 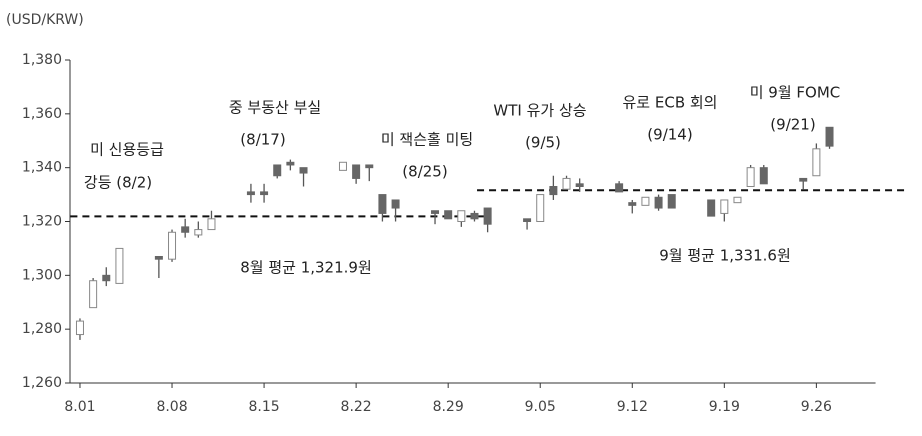 I want to click on x-tick-label: 8.22, so click(x=356, y=407).